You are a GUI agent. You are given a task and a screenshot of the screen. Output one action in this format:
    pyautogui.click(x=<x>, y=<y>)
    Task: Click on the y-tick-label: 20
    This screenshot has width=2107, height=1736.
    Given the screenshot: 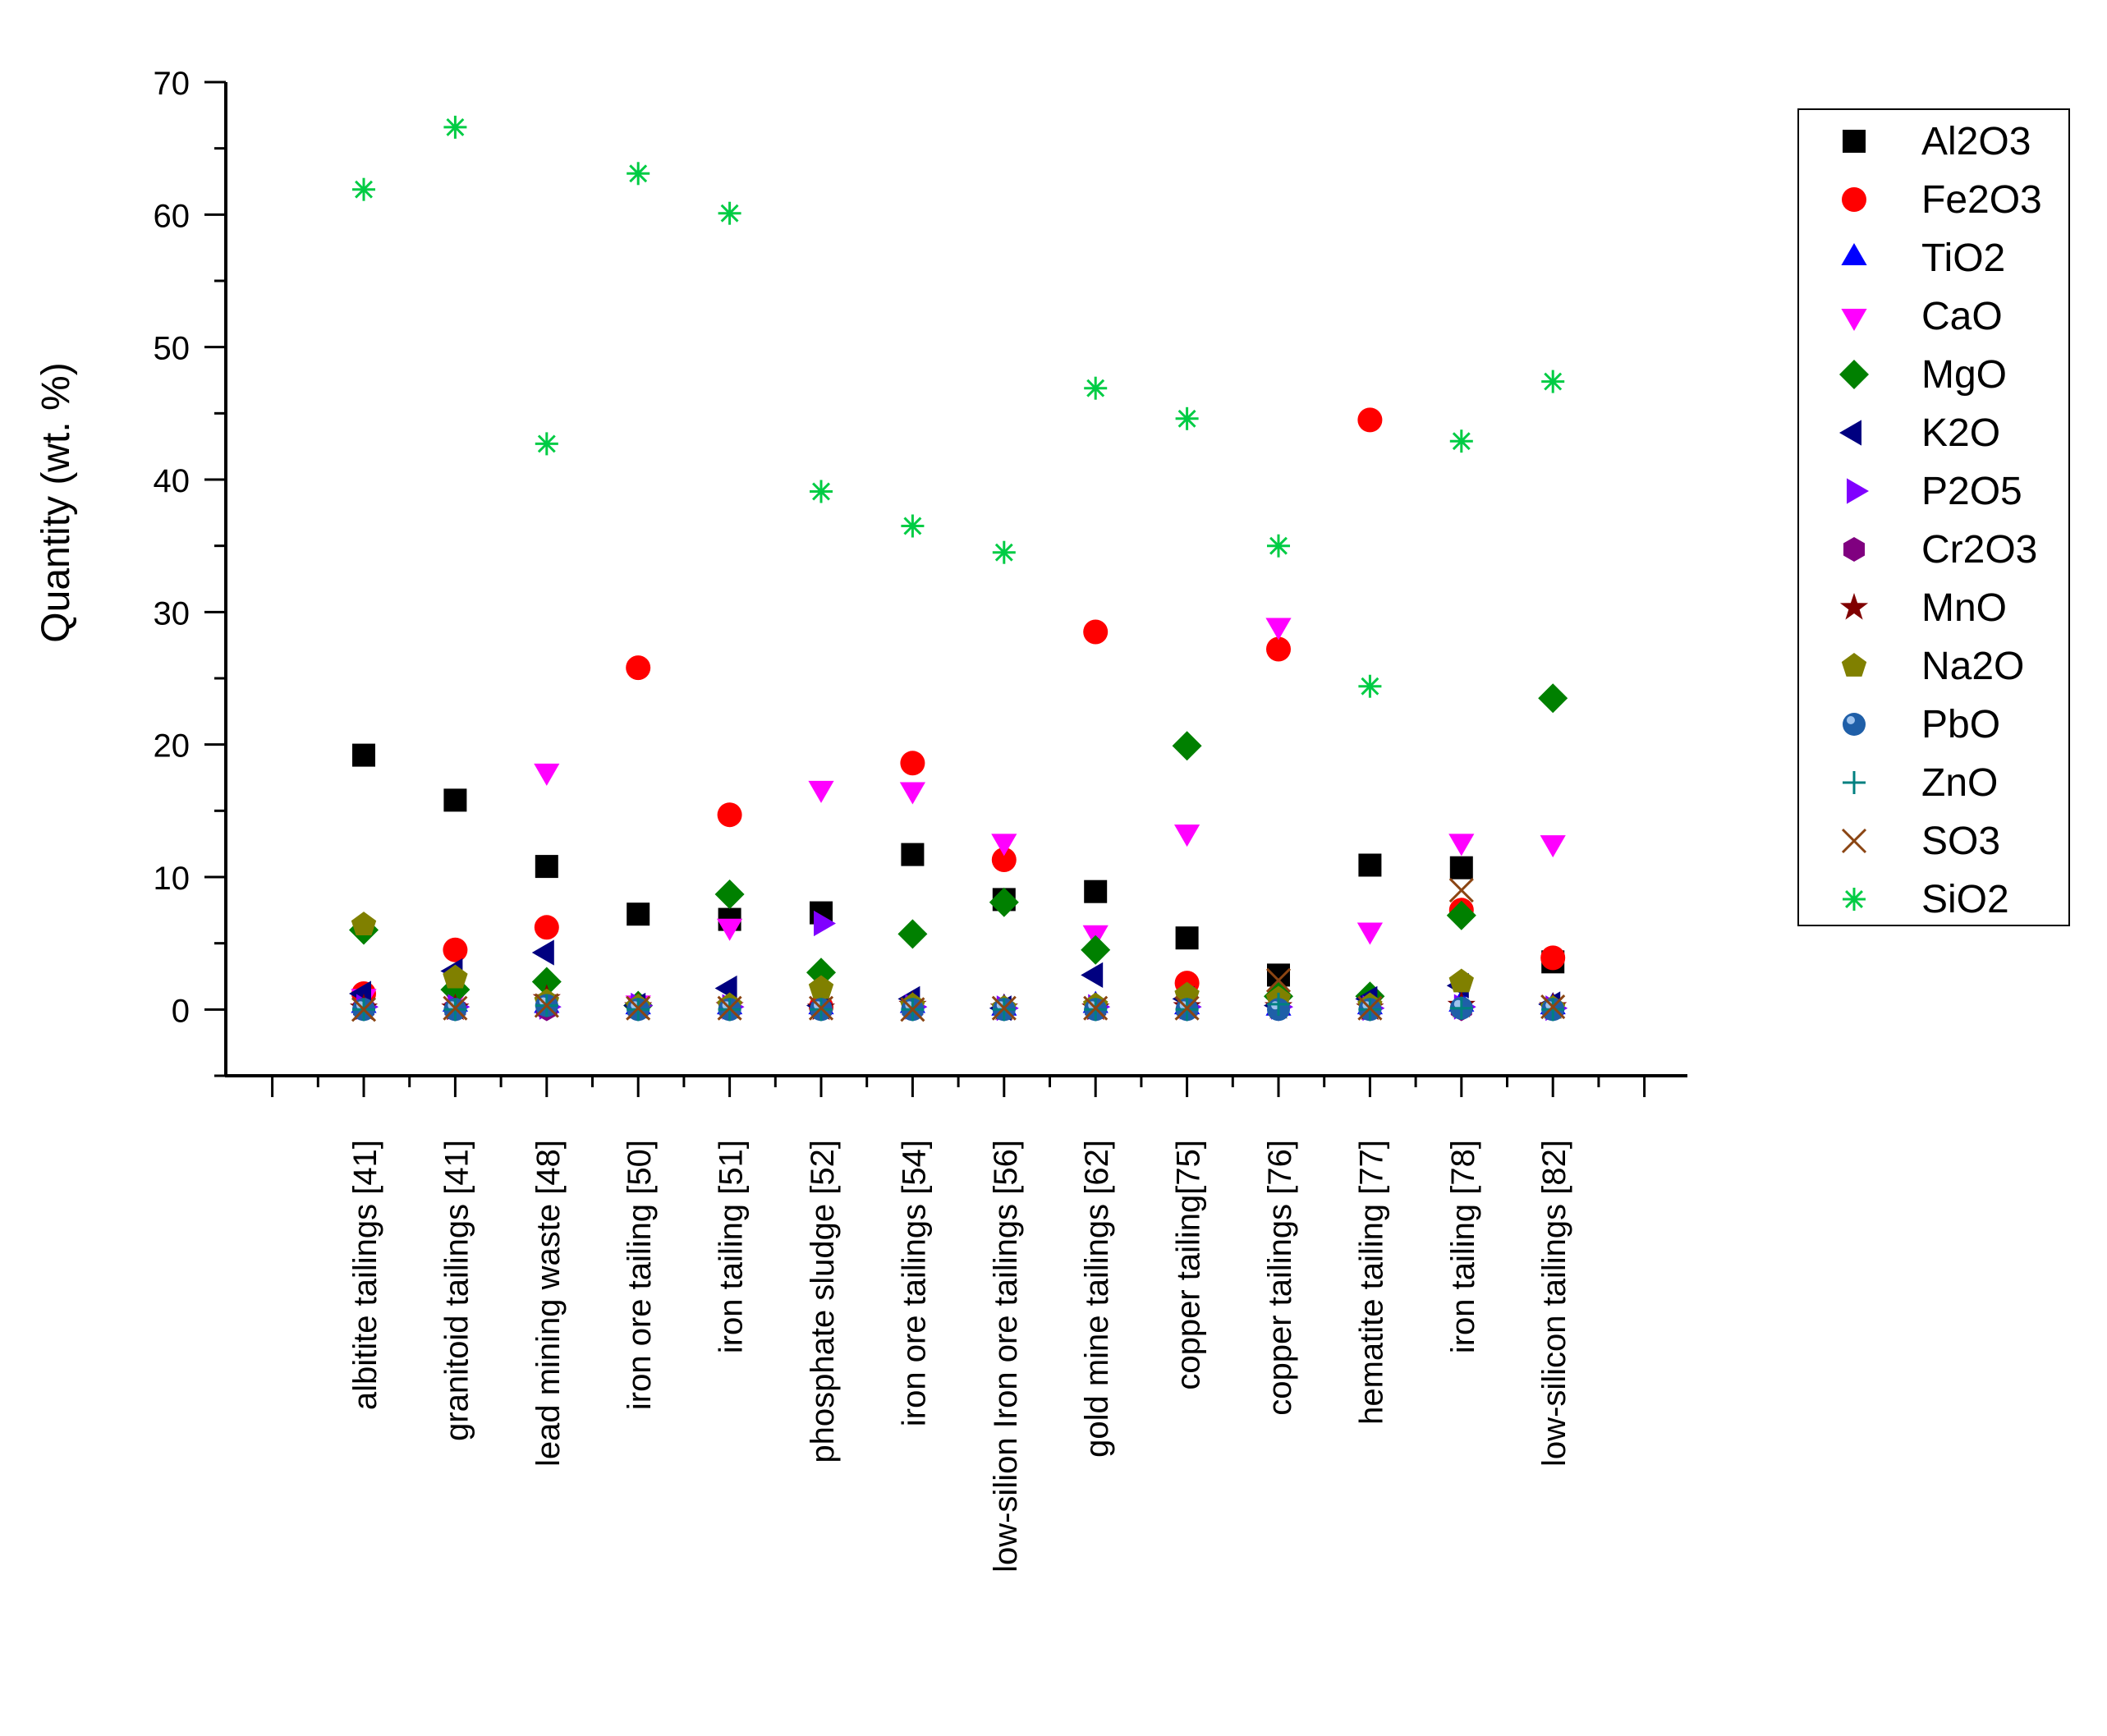 What is the action you would take?
    pyautogui.click(x=173, y=746)
    